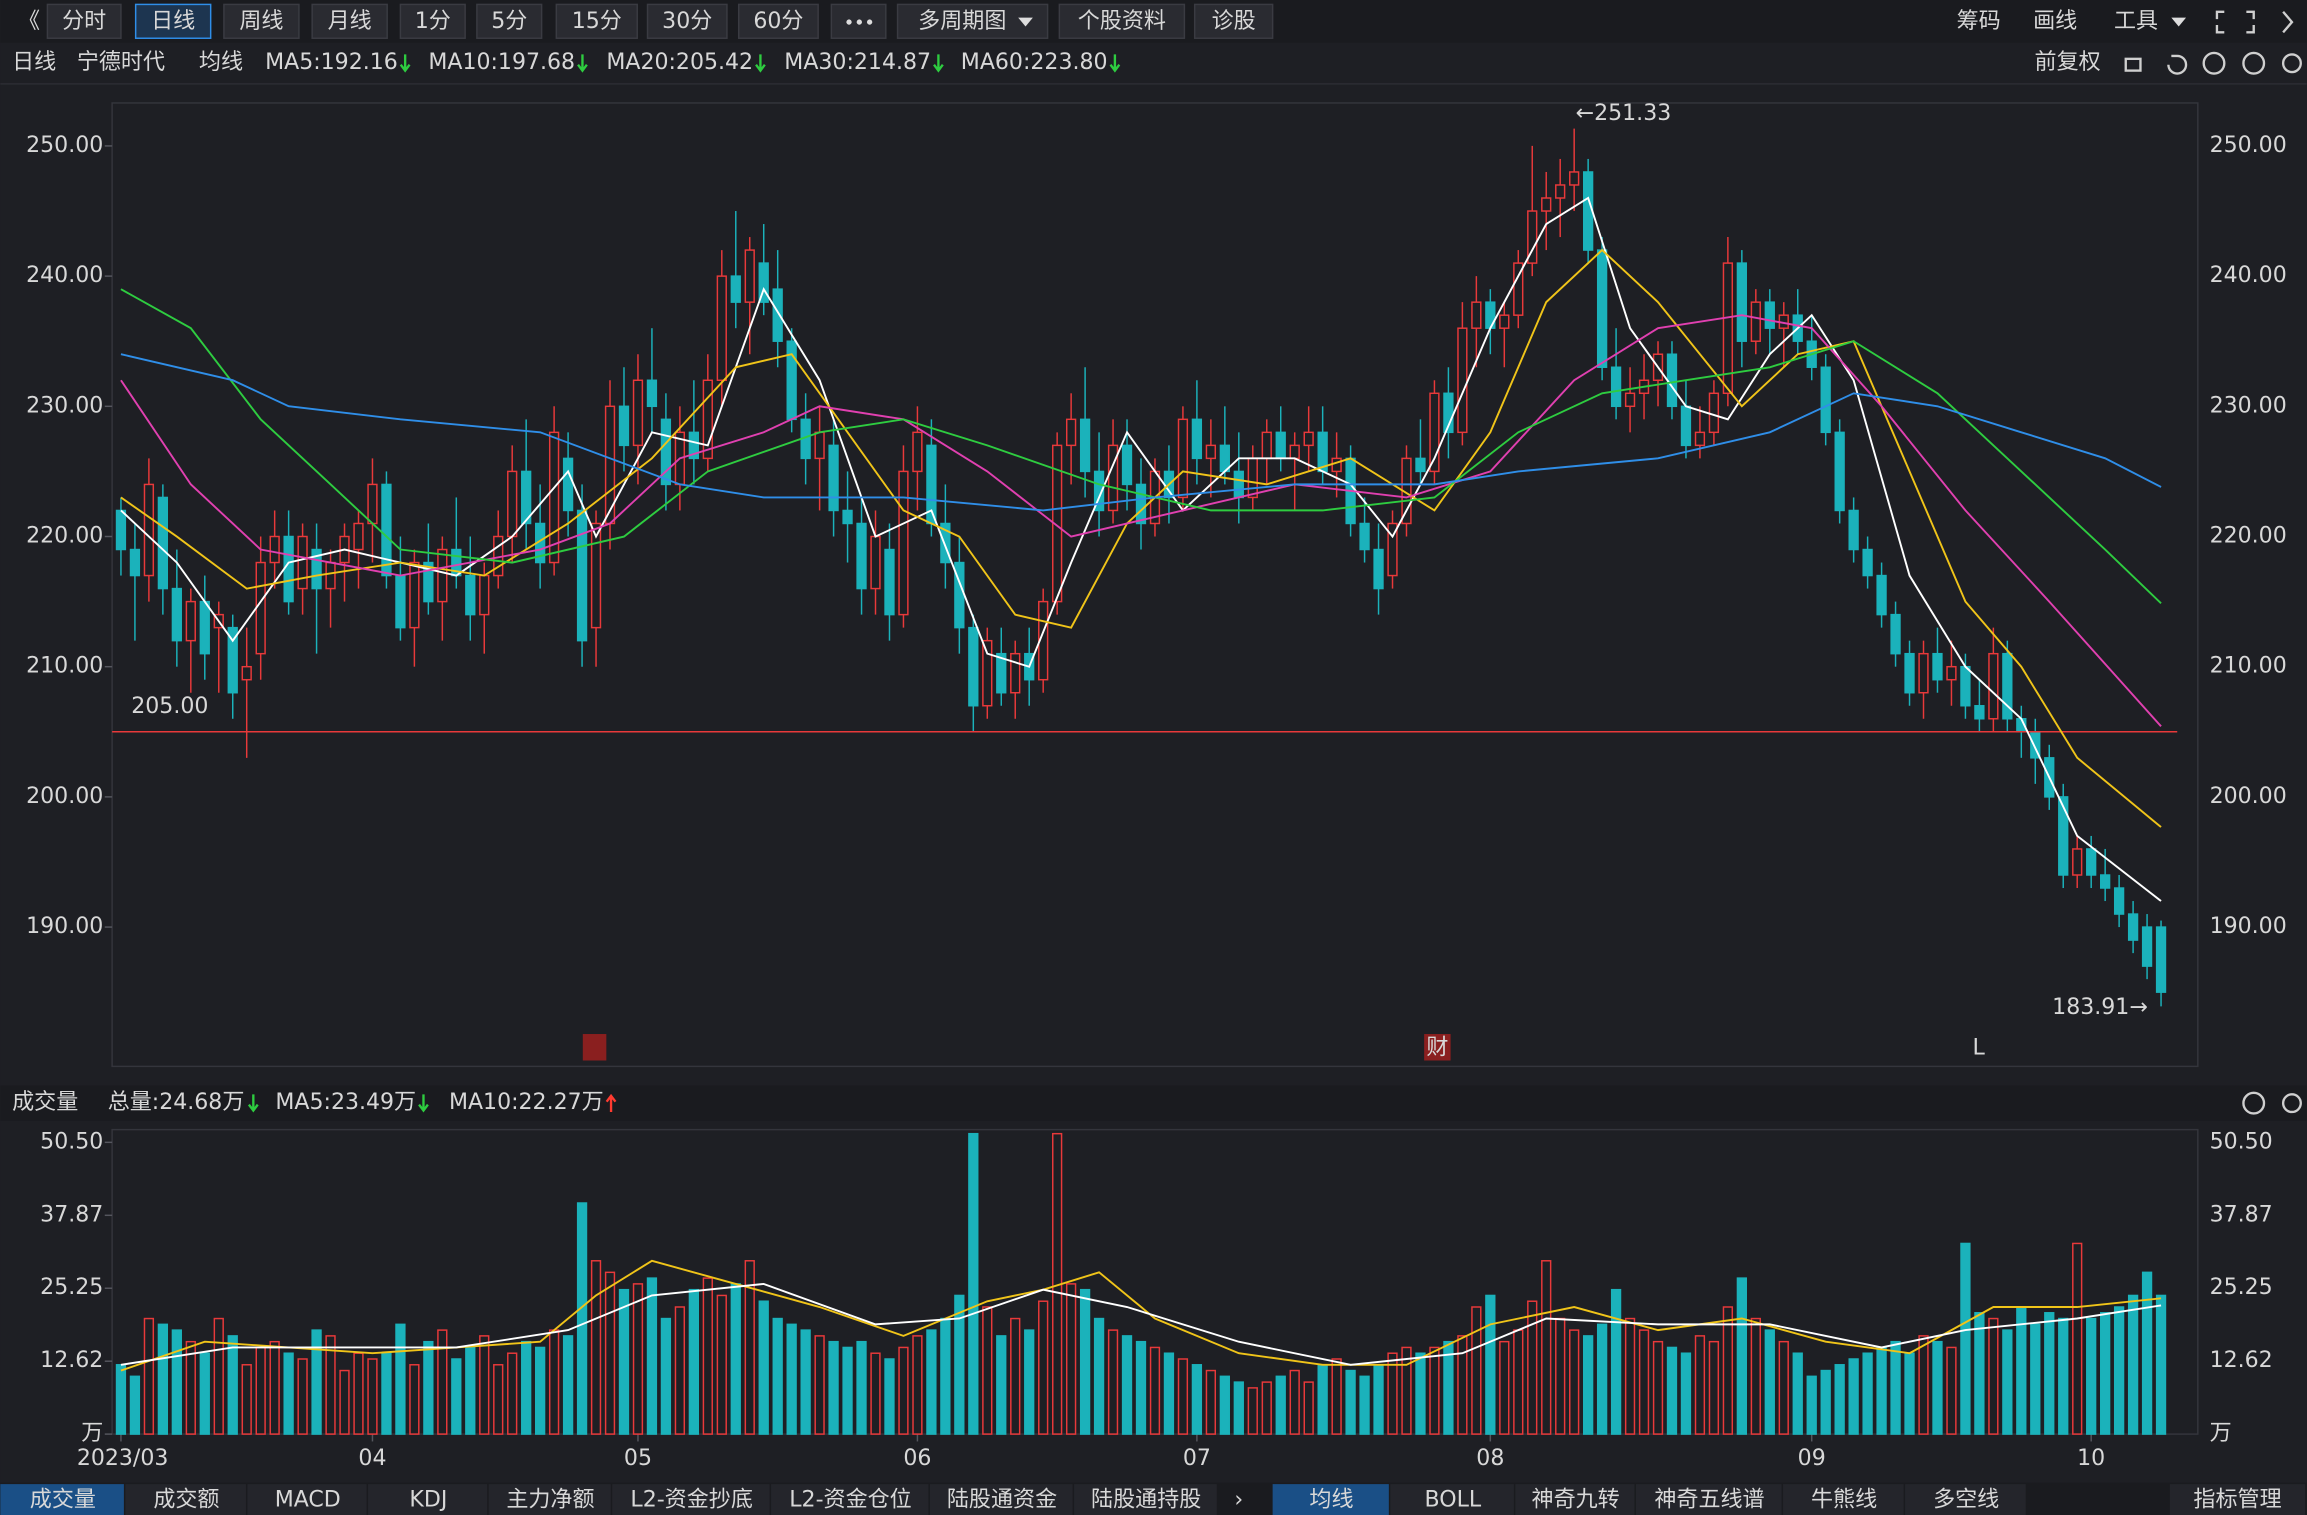 The height and width of the screenshot is (1515, 2307). Describe the element at coordinates (2136, 21) in the screenshot. I see `toolbar-right: 工具` at that location.